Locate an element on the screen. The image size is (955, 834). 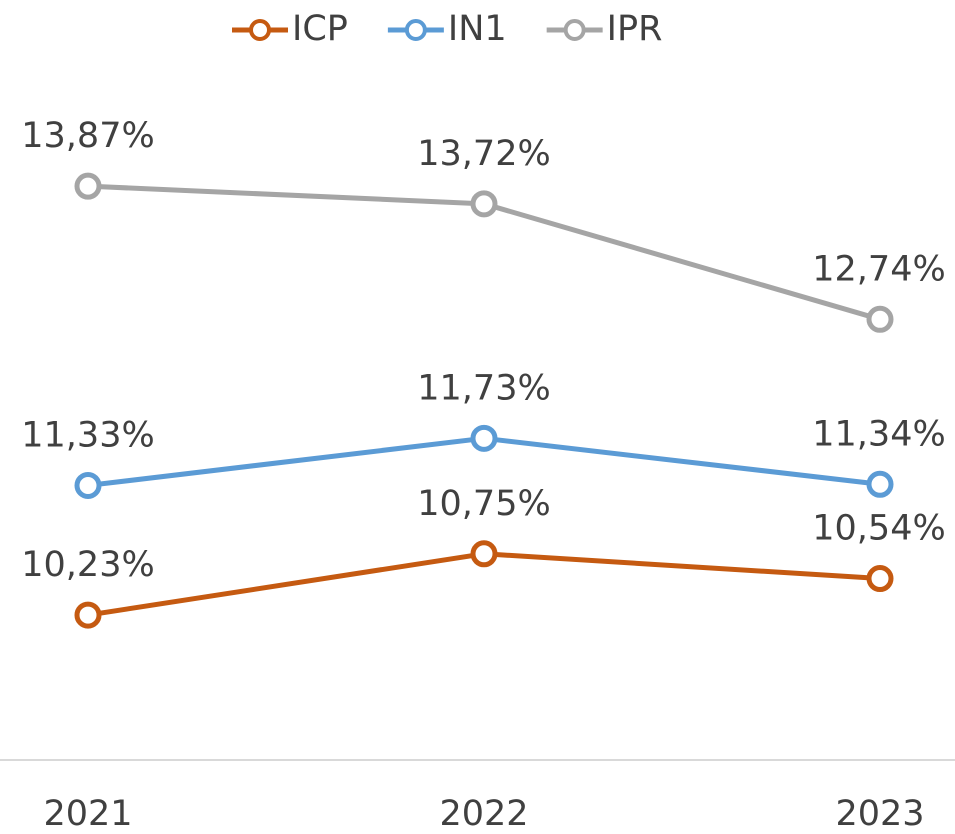
data-label: 13,87% is located at coordinates (87, 136).